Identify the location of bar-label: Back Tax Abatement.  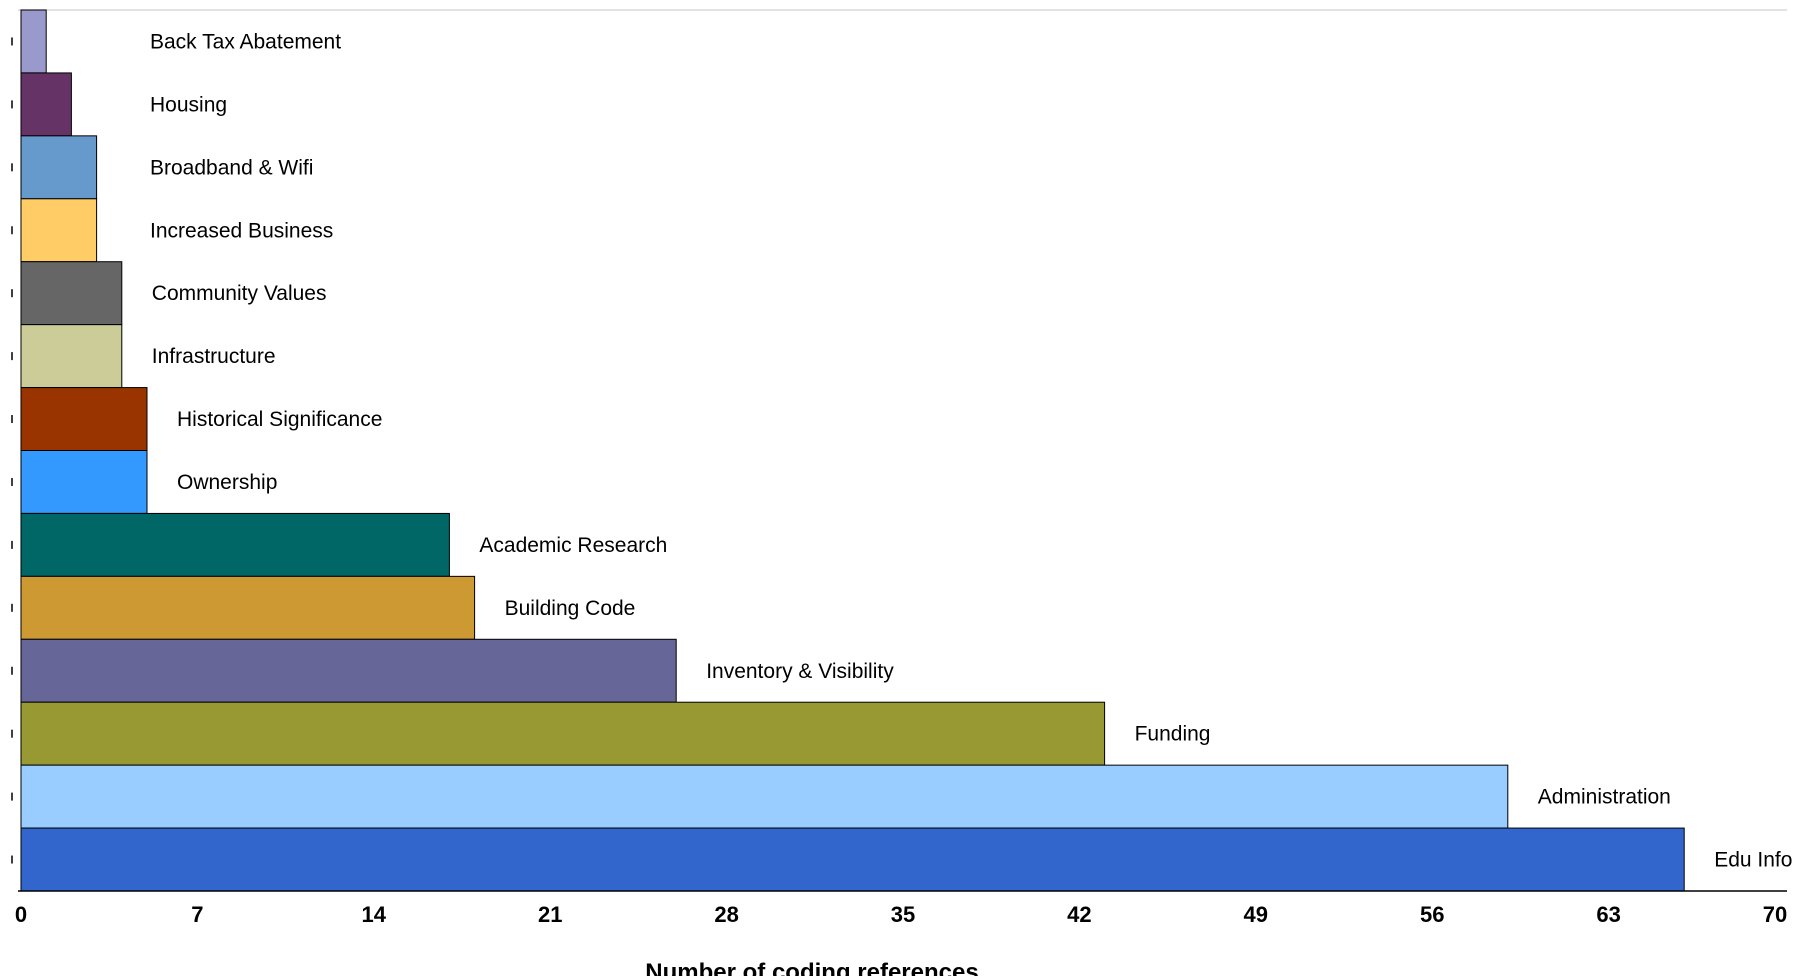
(245, 41).